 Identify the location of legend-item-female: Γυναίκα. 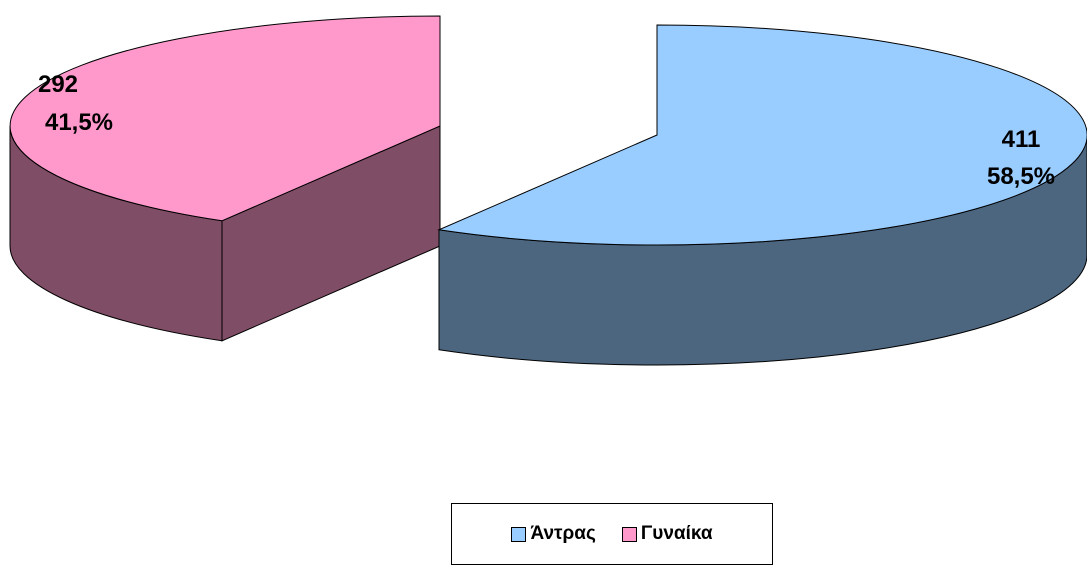
(667, 534).